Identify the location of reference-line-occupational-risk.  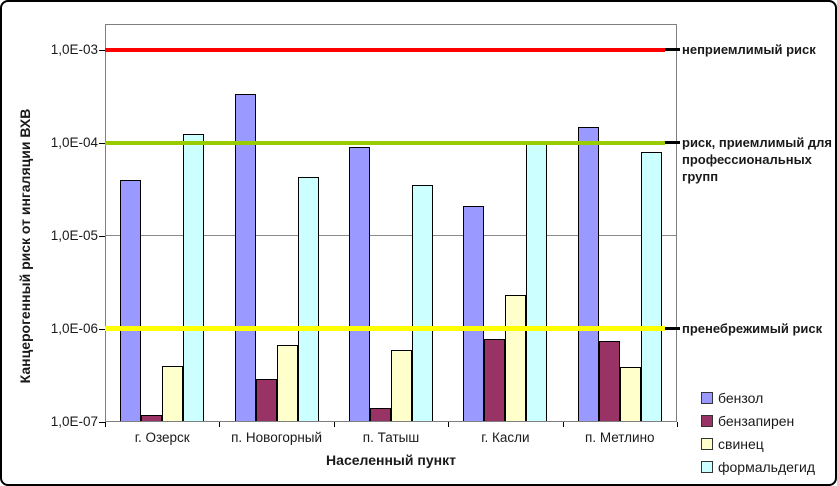
(385, 142).